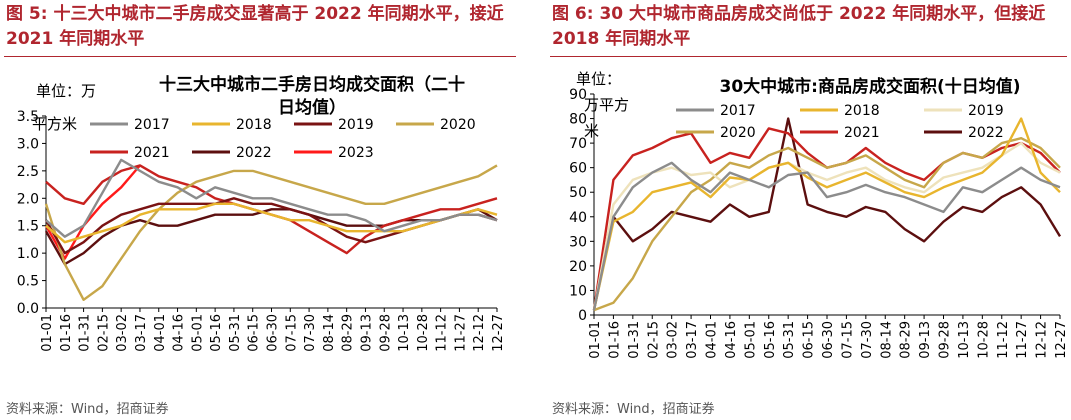 Image resolution: width=1071 pixels, height=420 pixels. What do you see at coordinates (653, 340) in the screenshot?
I see `right-x-tick-label: 02-15` at bounding box center [653, 340].